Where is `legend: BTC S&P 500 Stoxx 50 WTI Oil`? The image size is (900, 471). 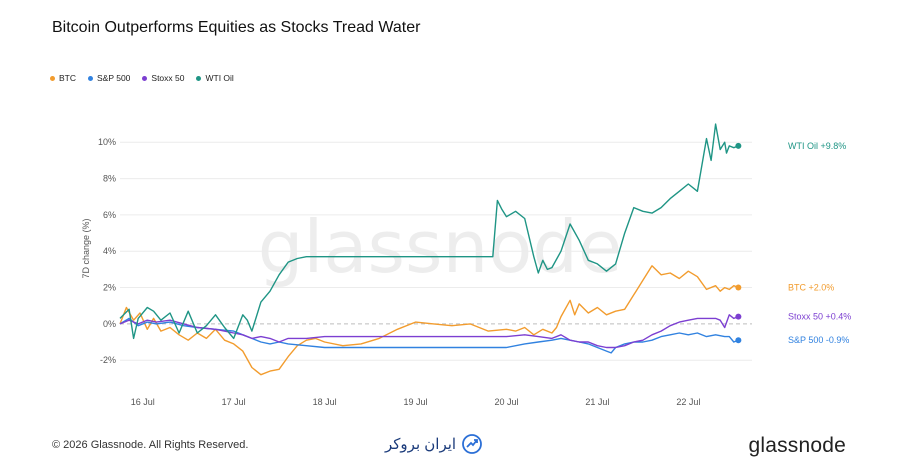
legend: BTC S&P 500 Stoxx 50 WTI Oil is located at coordinates (142, 78).